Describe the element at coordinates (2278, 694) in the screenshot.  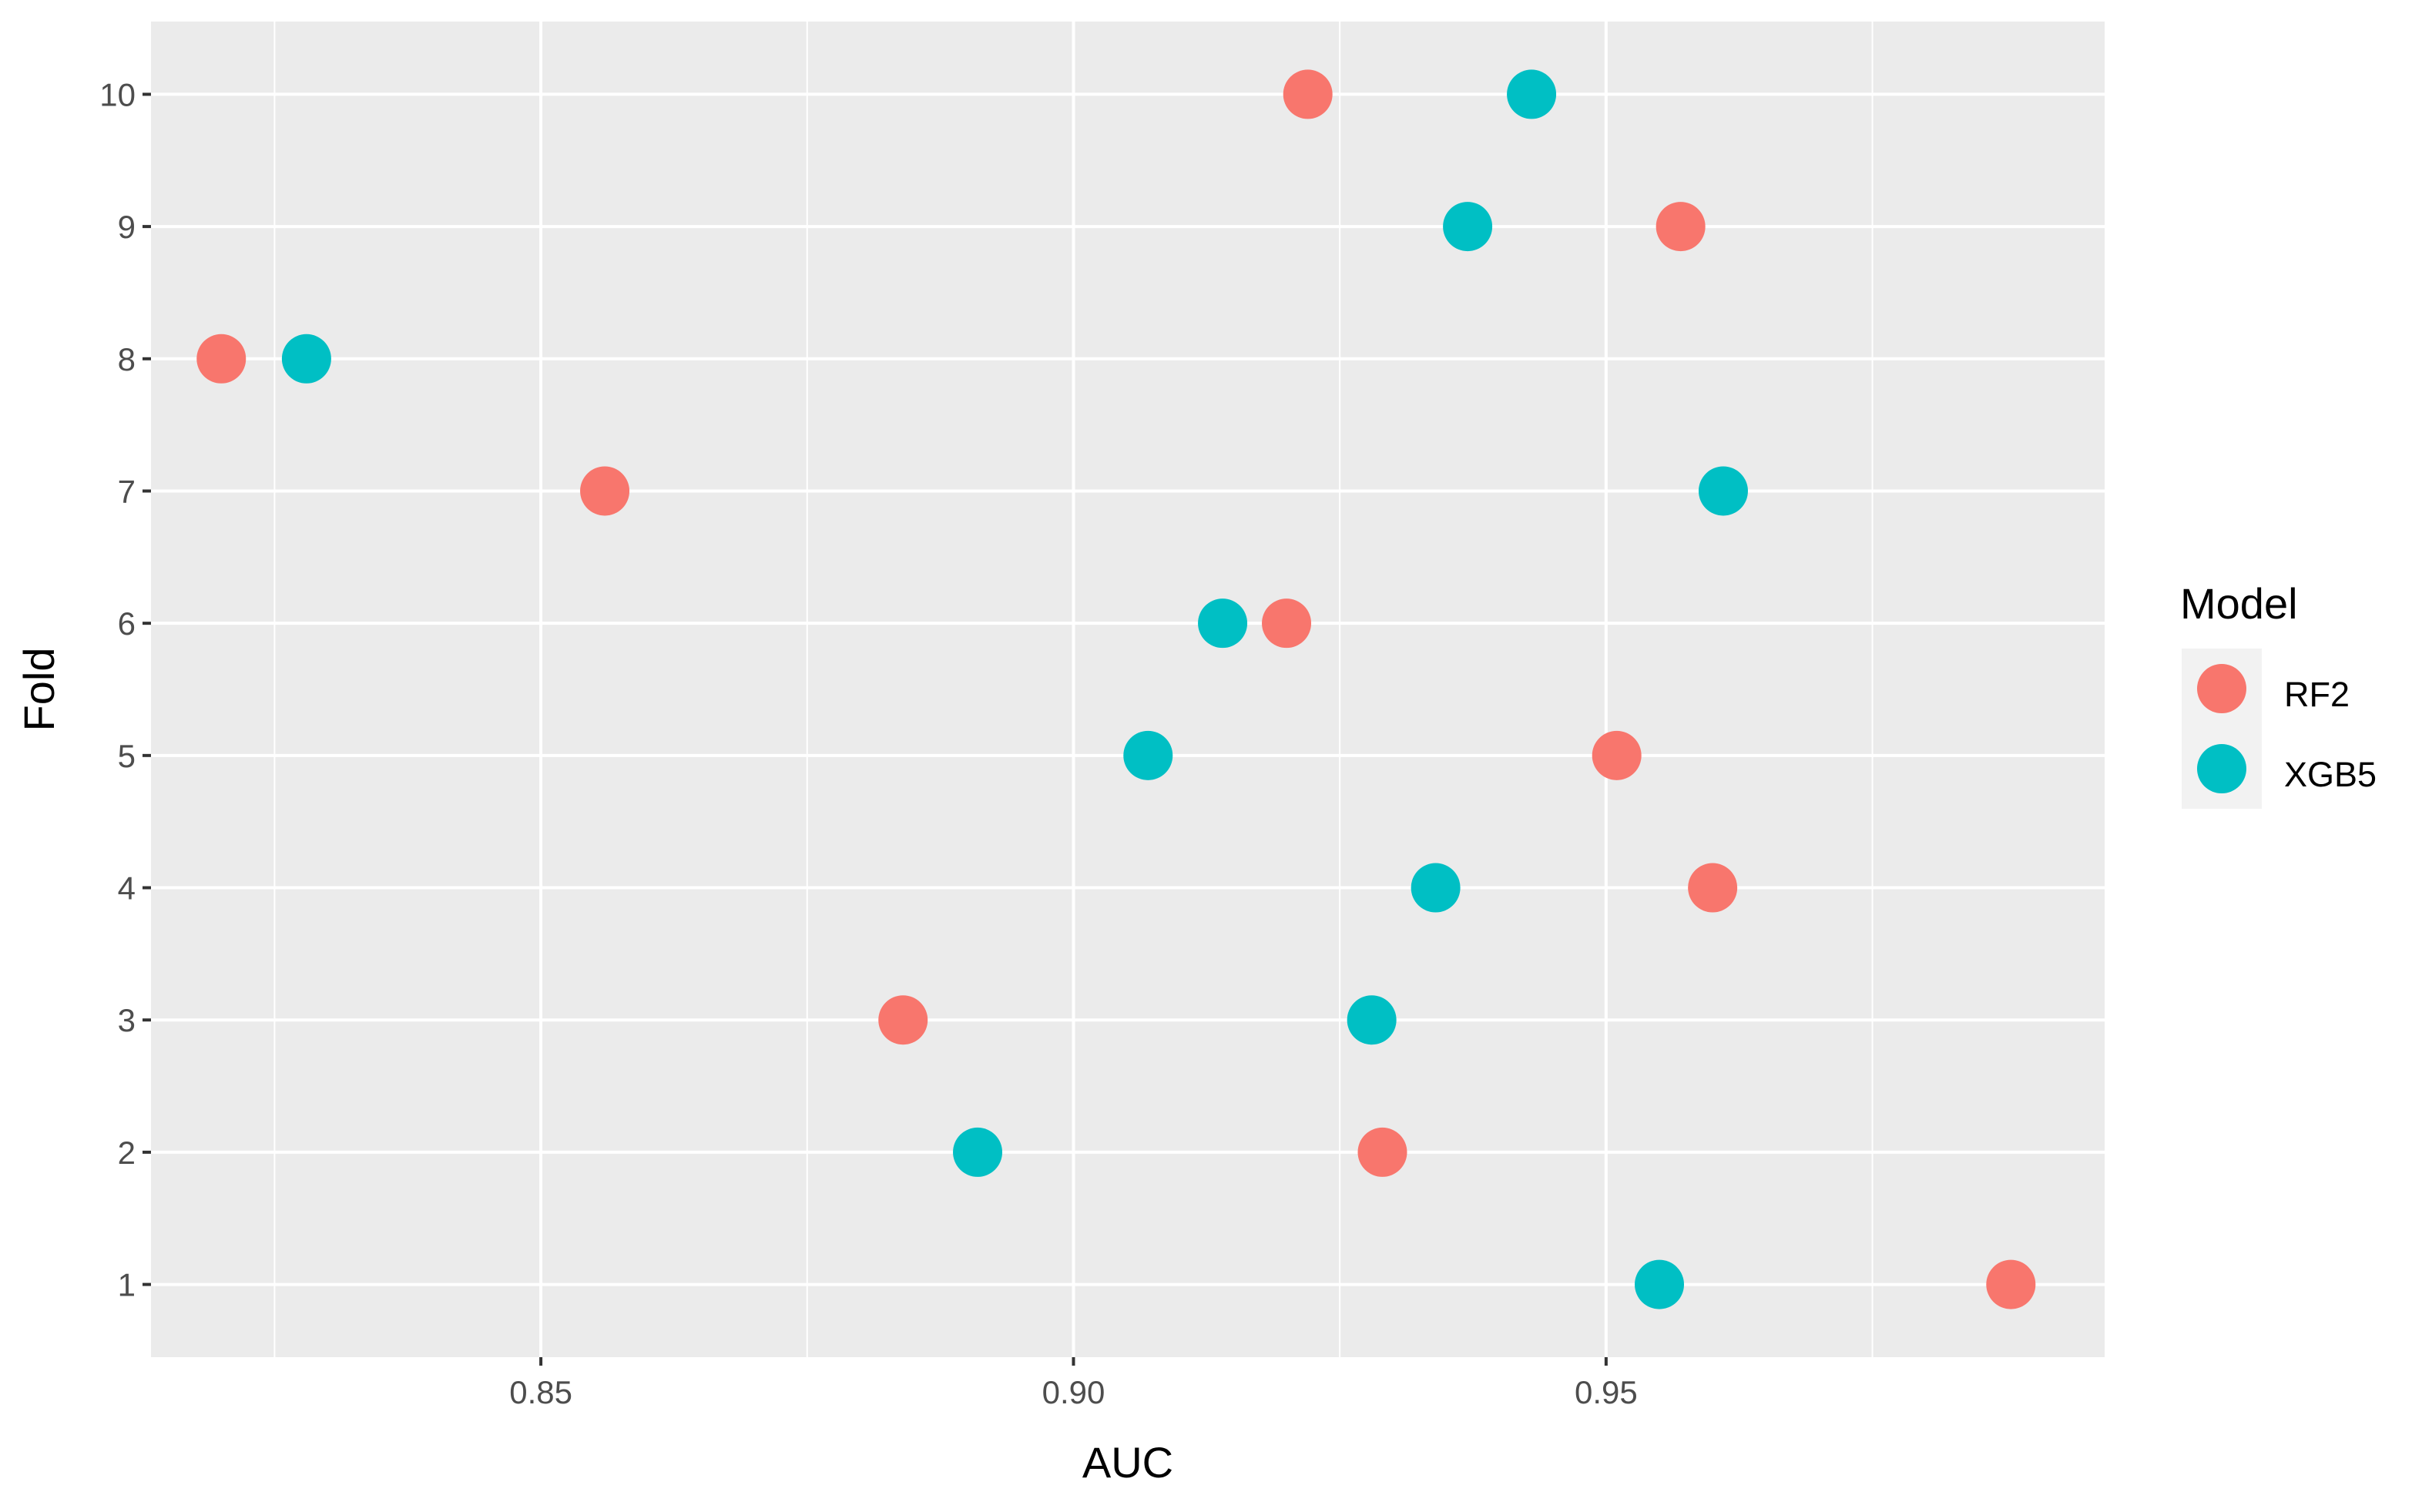
I see `legend: Model RF2 XGB5` at that location.